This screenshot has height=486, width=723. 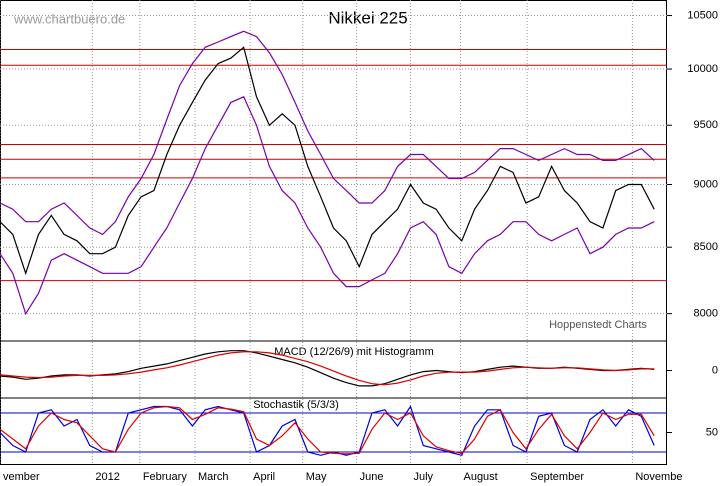 I want to click on y-tick-label: 8000, so click(x=706, y=314).